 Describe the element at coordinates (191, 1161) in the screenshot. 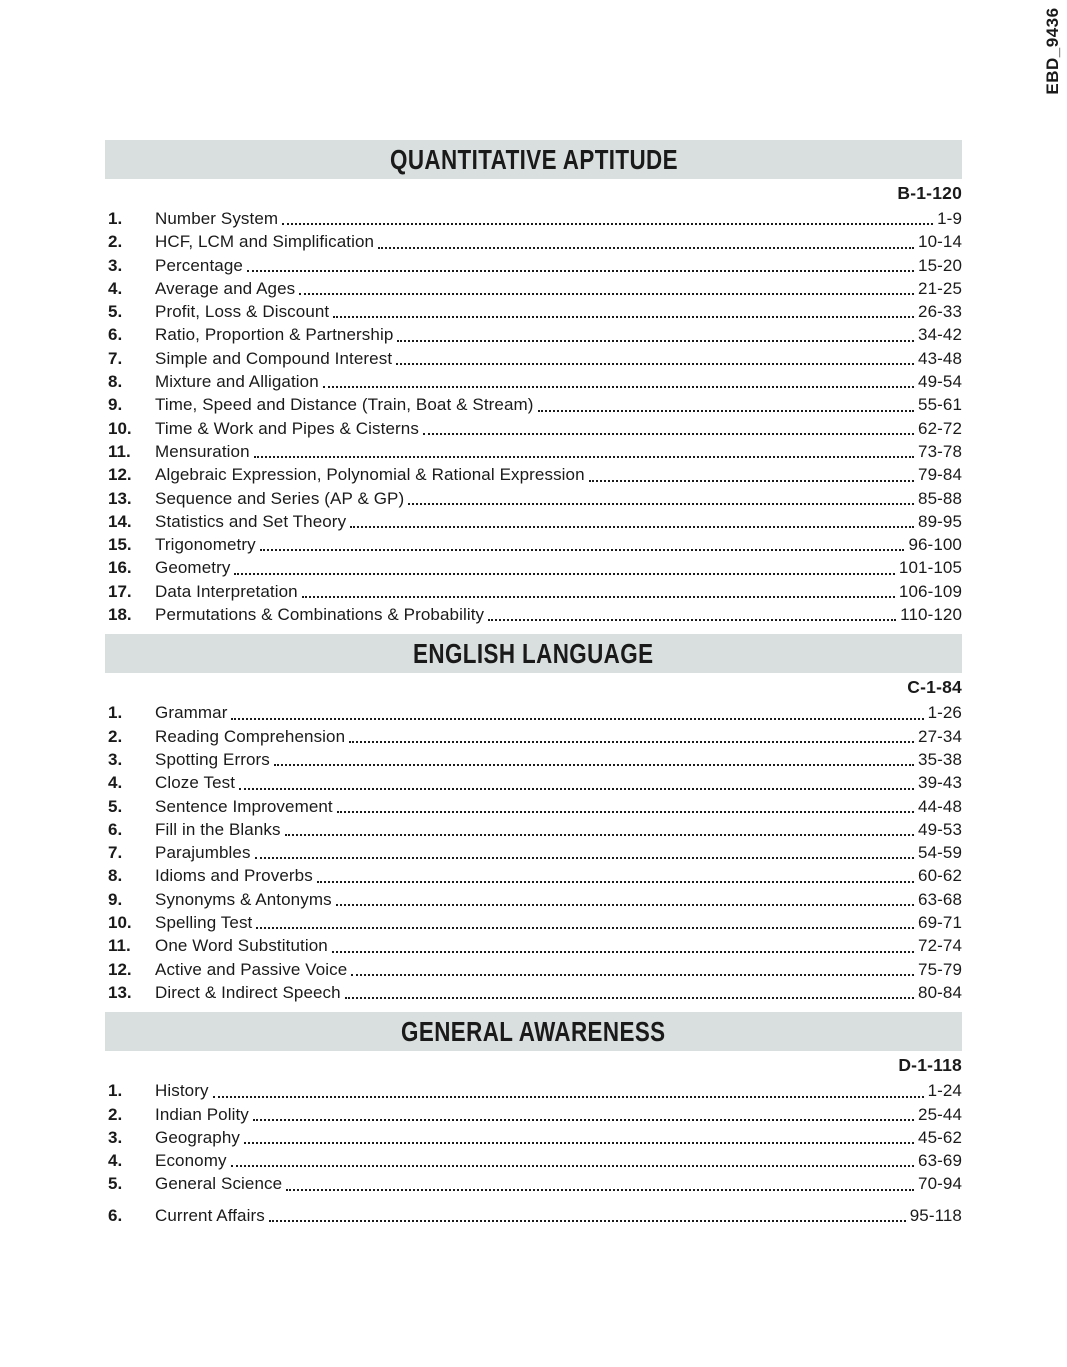

I see `toc-item-title: Economy` at that location.